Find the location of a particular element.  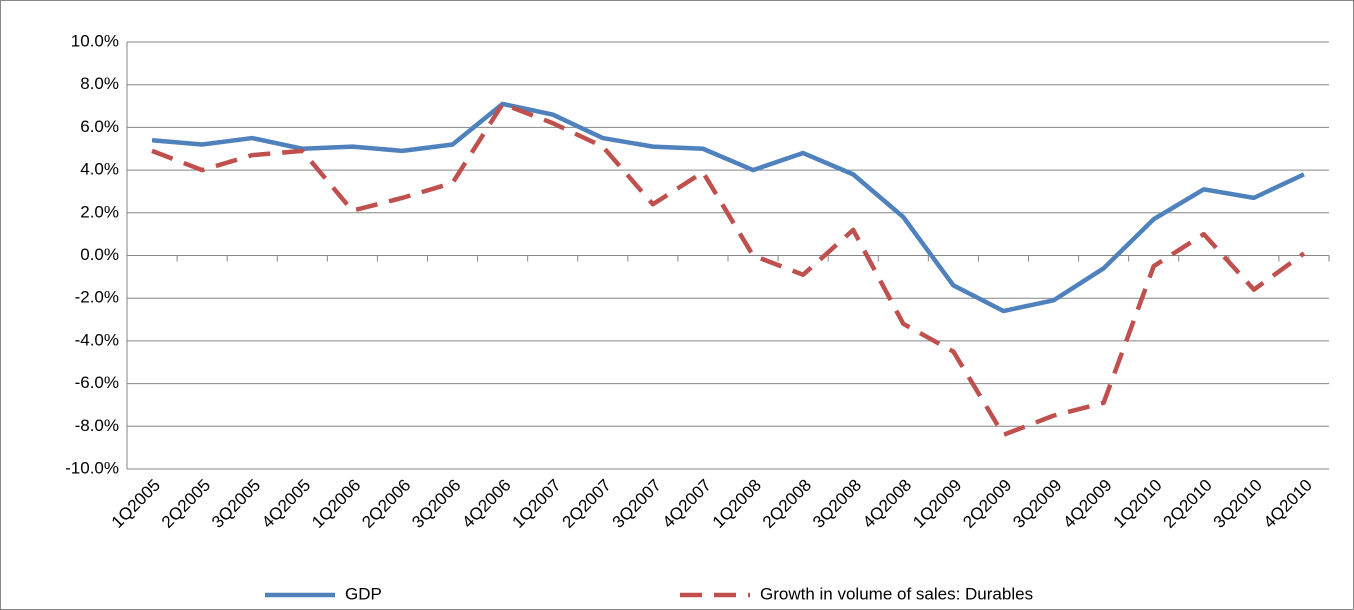

legend-label: Growth in volume of sales: Durables is located at coordinates (896, 593).